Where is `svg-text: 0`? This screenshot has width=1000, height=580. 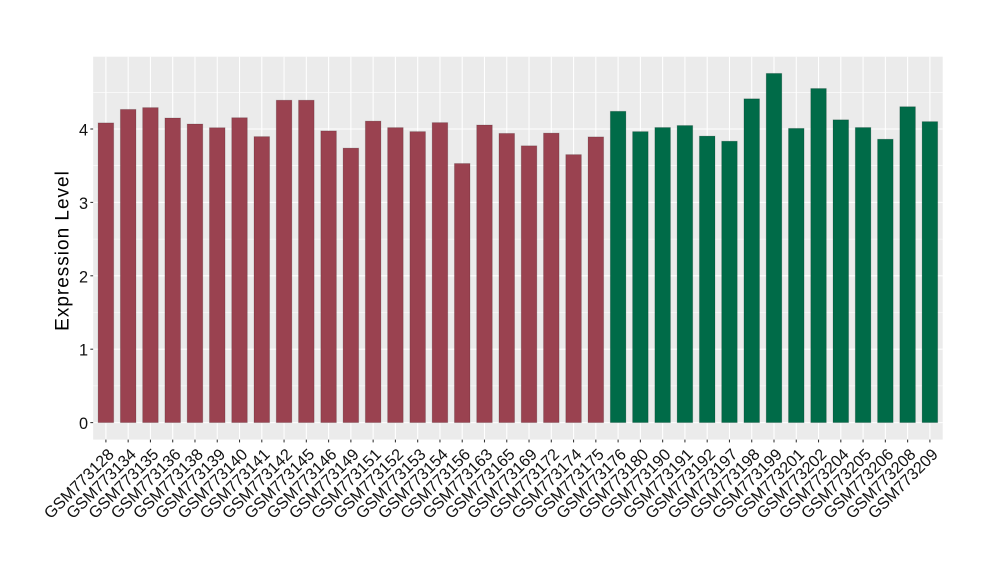
svg-text: 0 is located at coordinates (83, 424).